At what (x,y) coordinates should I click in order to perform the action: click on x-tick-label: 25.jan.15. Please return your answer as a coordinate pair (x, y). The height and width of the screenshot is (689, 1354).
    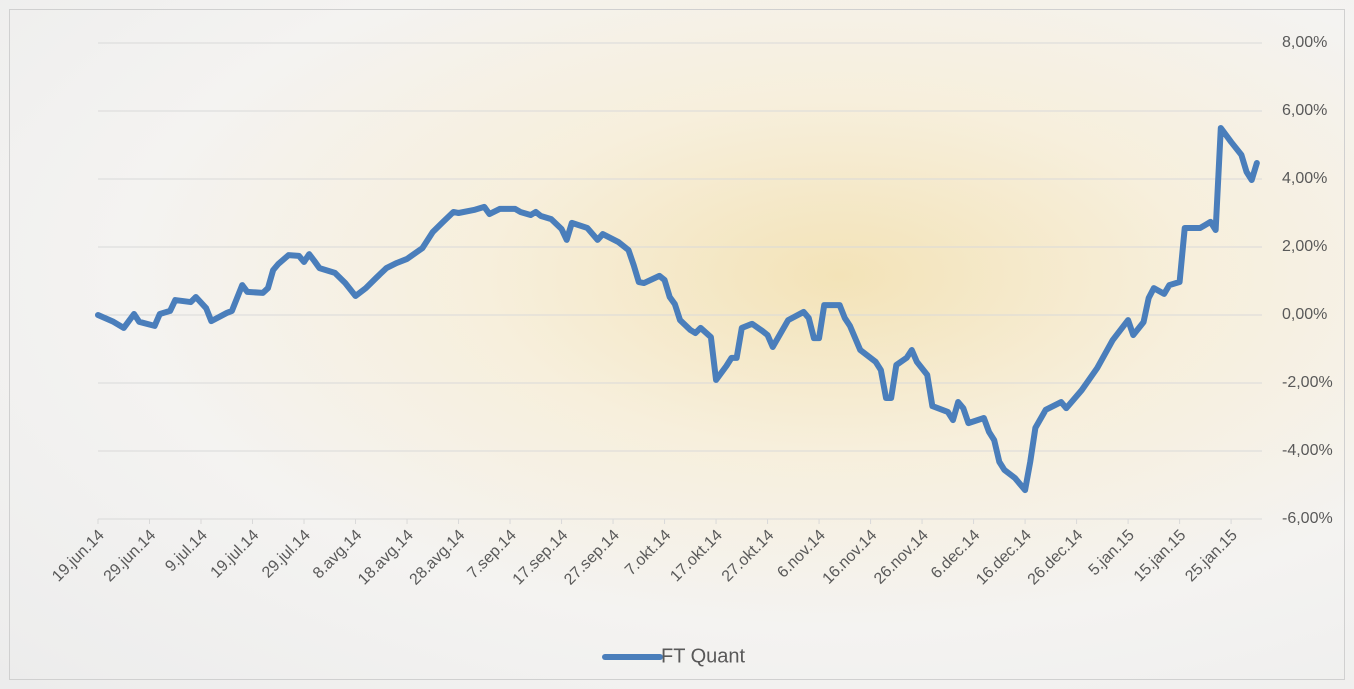
    Looking at the image, I should click on (1211, 556).